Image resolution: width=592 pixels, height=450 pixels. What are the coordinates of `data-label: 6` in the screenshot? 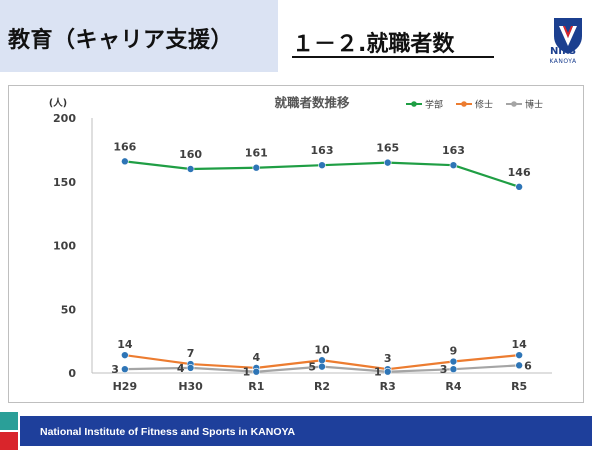 It's located at (528, 365).